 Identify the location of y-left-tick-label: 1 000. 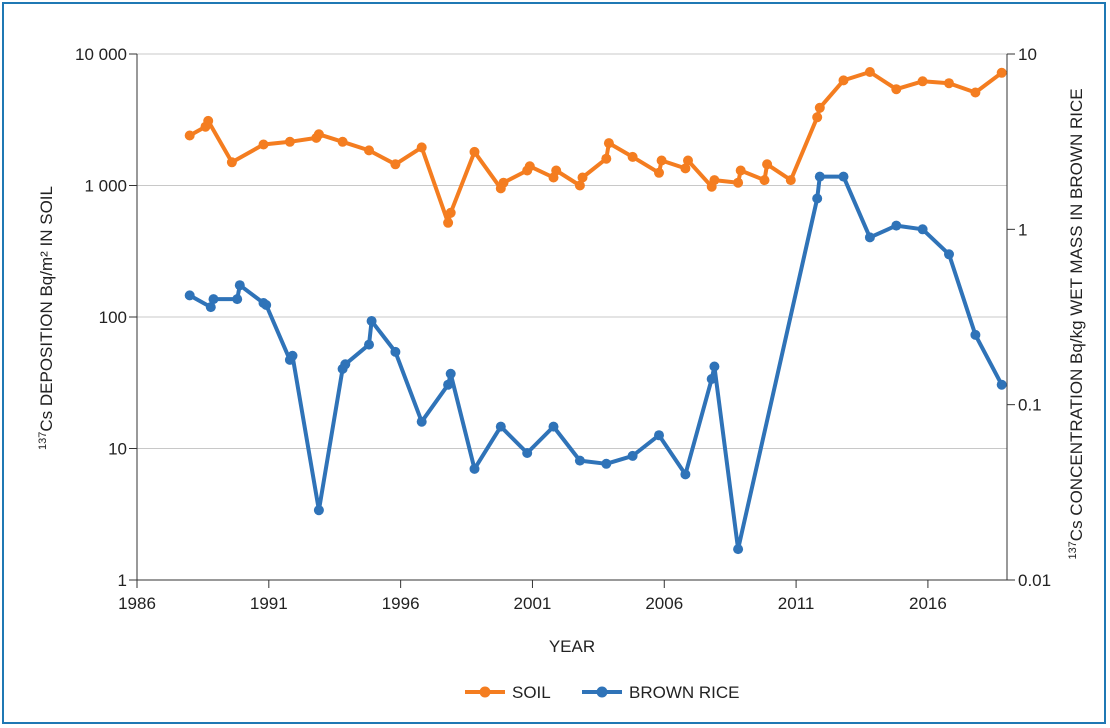
(105, 186).